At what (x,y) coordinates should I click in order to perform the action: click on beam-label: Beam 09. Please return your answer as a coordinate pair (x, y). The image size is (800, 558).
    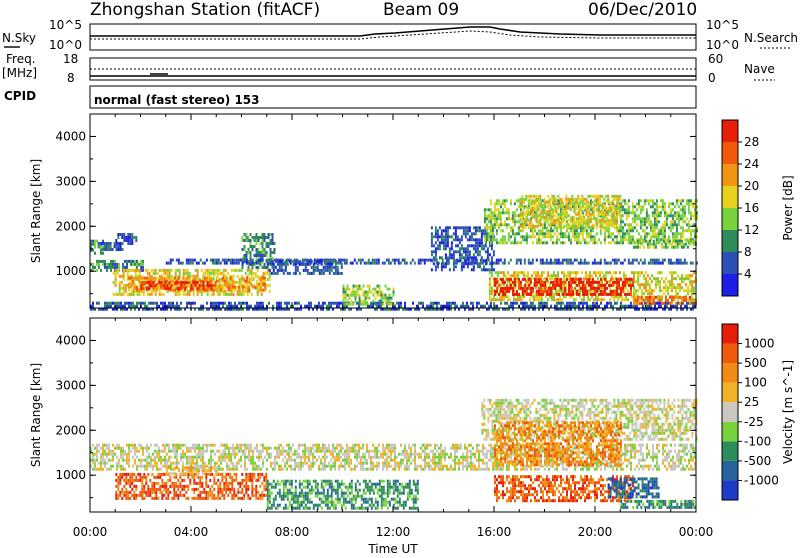
    Looking at the image, I should click on (421, 10).